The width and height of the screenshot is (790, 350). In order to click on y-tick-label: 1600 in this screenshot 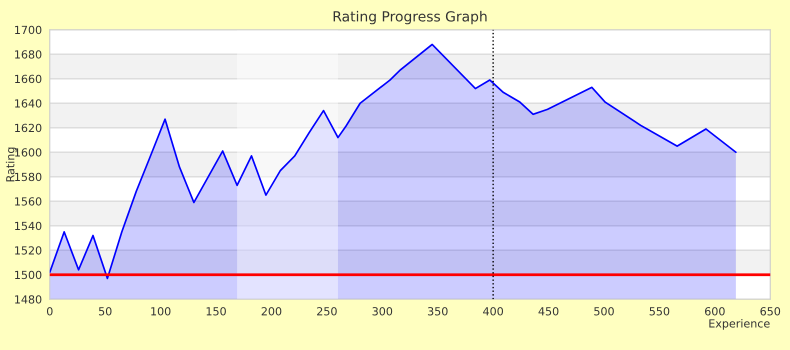, I will do `click(28, 152)`.